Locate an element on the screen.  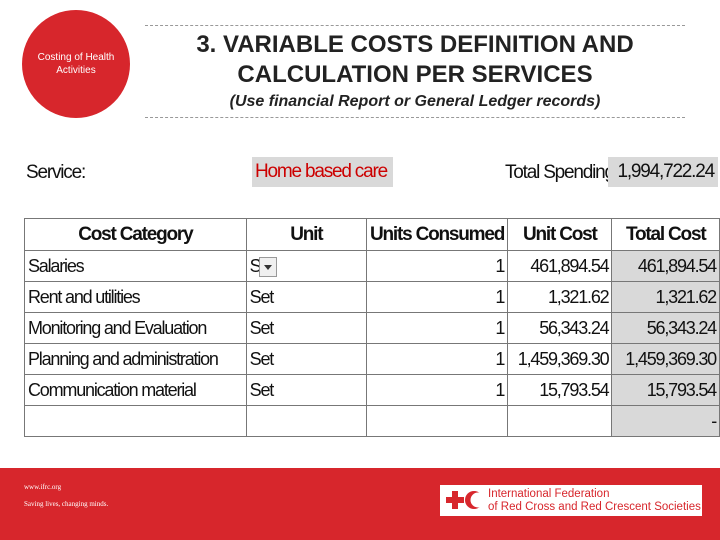
spending-label: Total Spending: is located at coordinates (562, 172).